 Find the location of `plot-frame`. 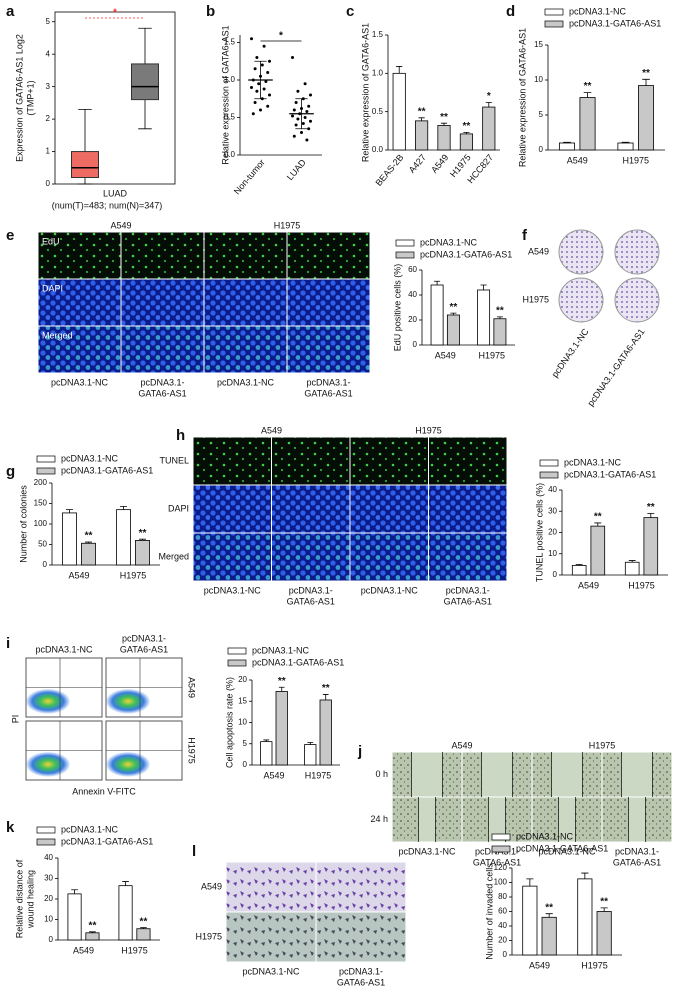

plot-frame is located at coordinates (115, 98).